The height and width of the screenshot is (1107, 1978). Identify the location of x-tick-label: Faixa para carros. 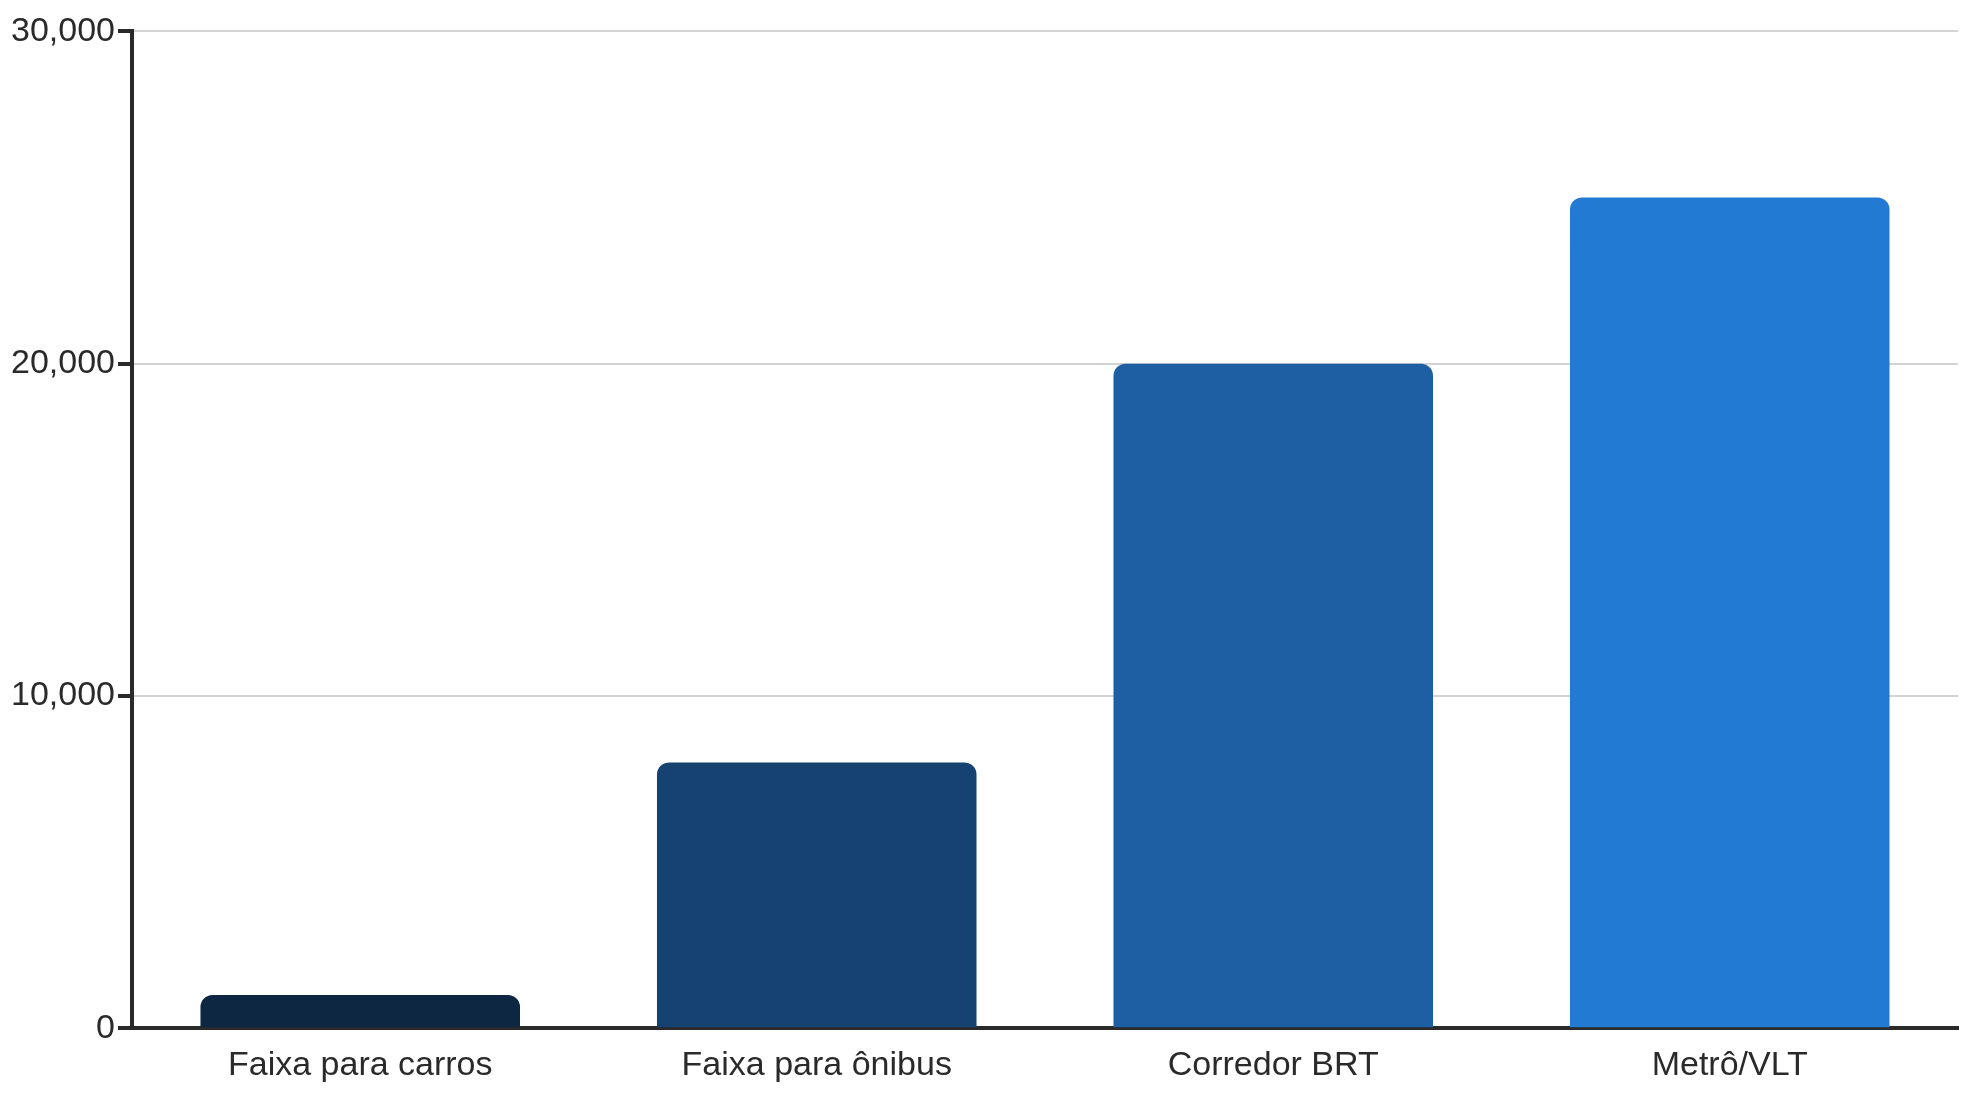
(360, 1062).